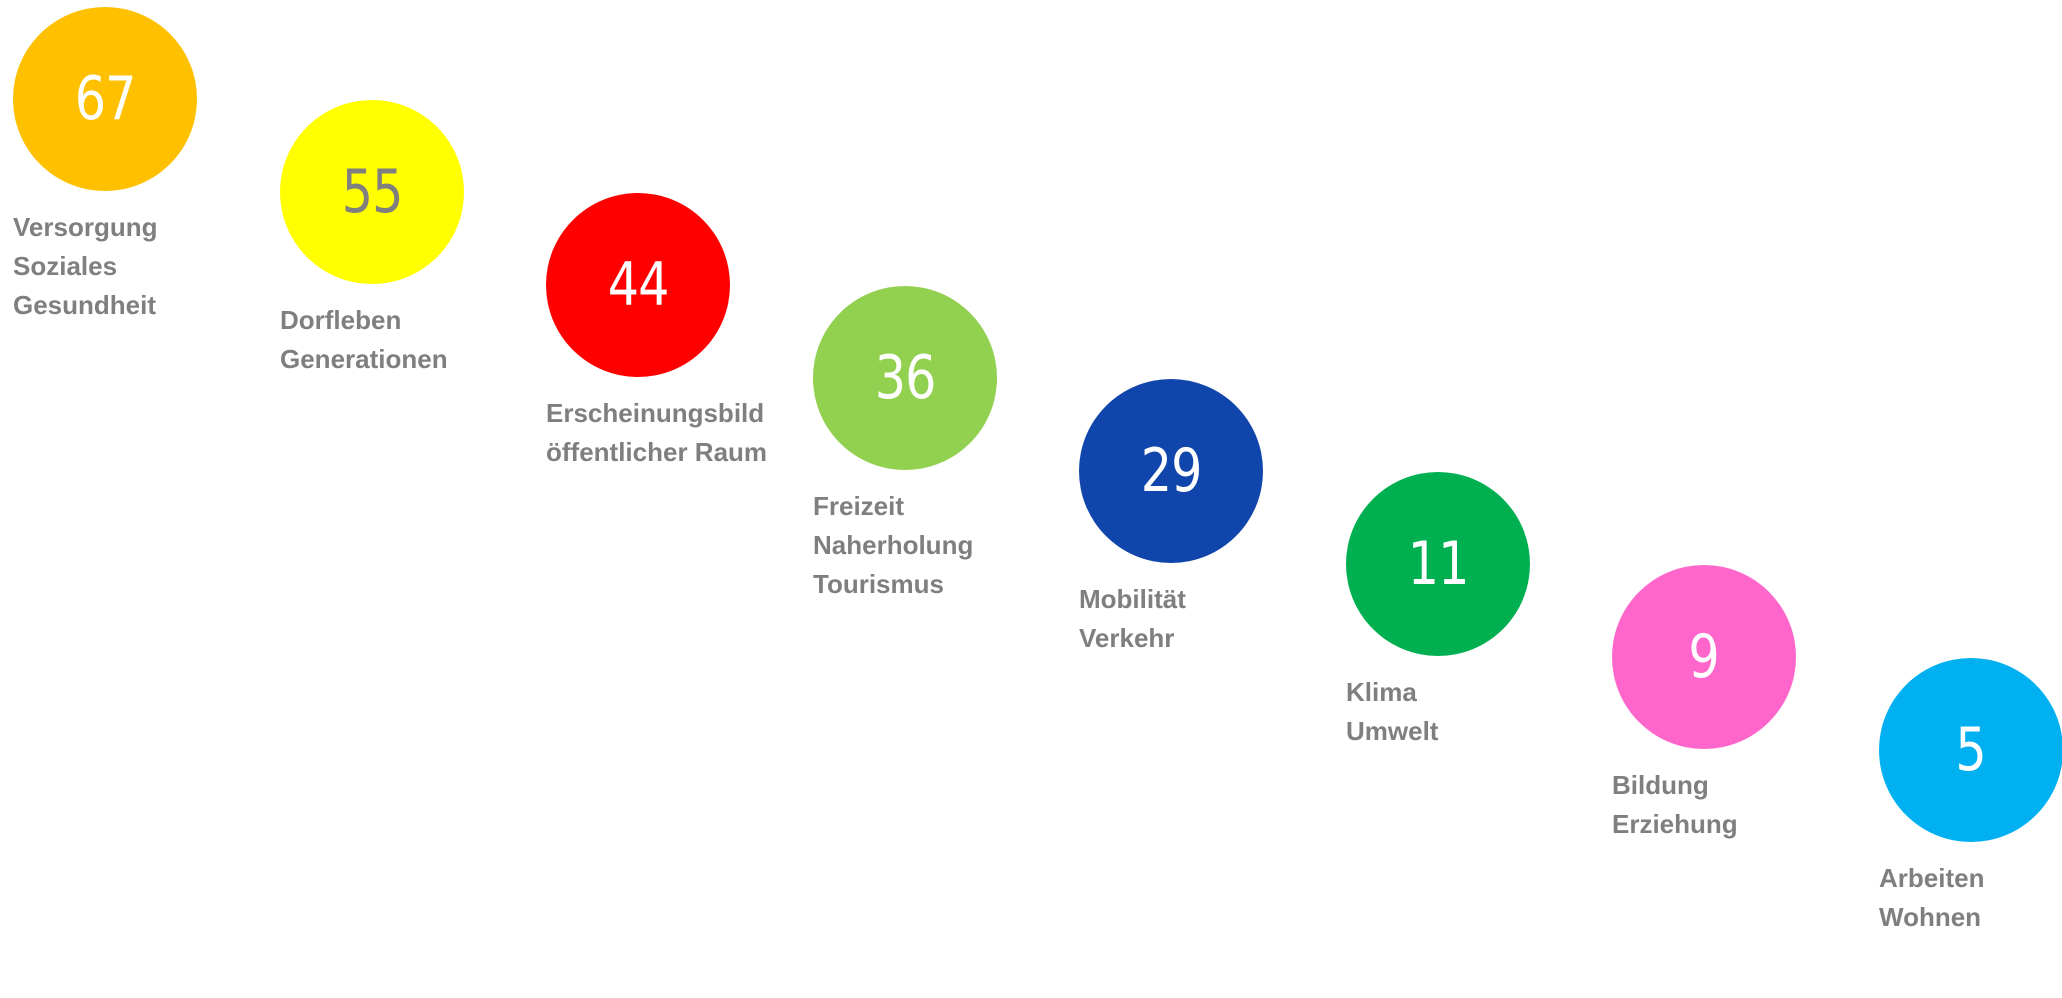 This screenshot has width=2062, height=998. I want to click on bubble-value: 44, so click(638, 285).